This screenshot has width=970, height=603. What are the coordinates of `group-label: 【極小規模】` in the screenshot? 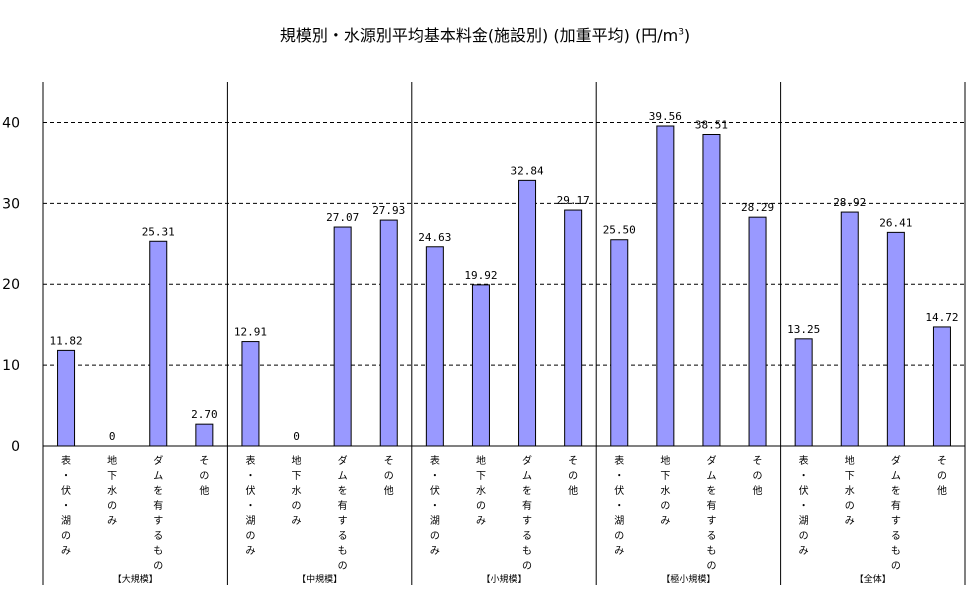 It's located at (688, 579).